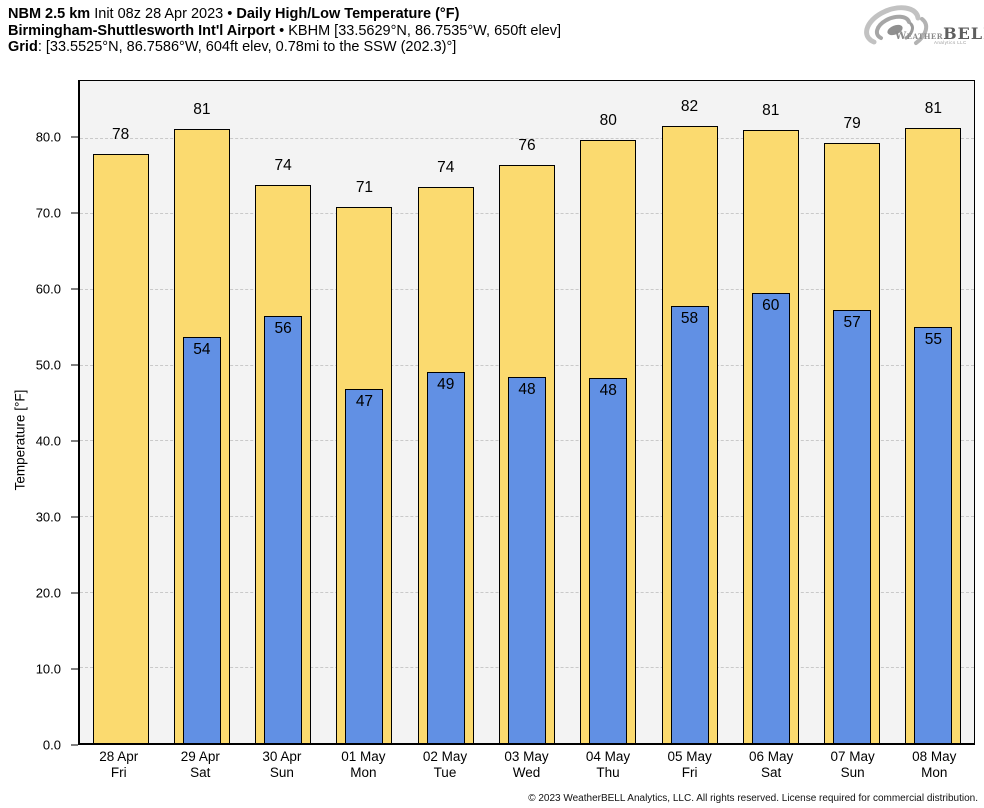 This screenshot has height=808, width=984. I want to click on high-value-label: 80, so click(608, 121).